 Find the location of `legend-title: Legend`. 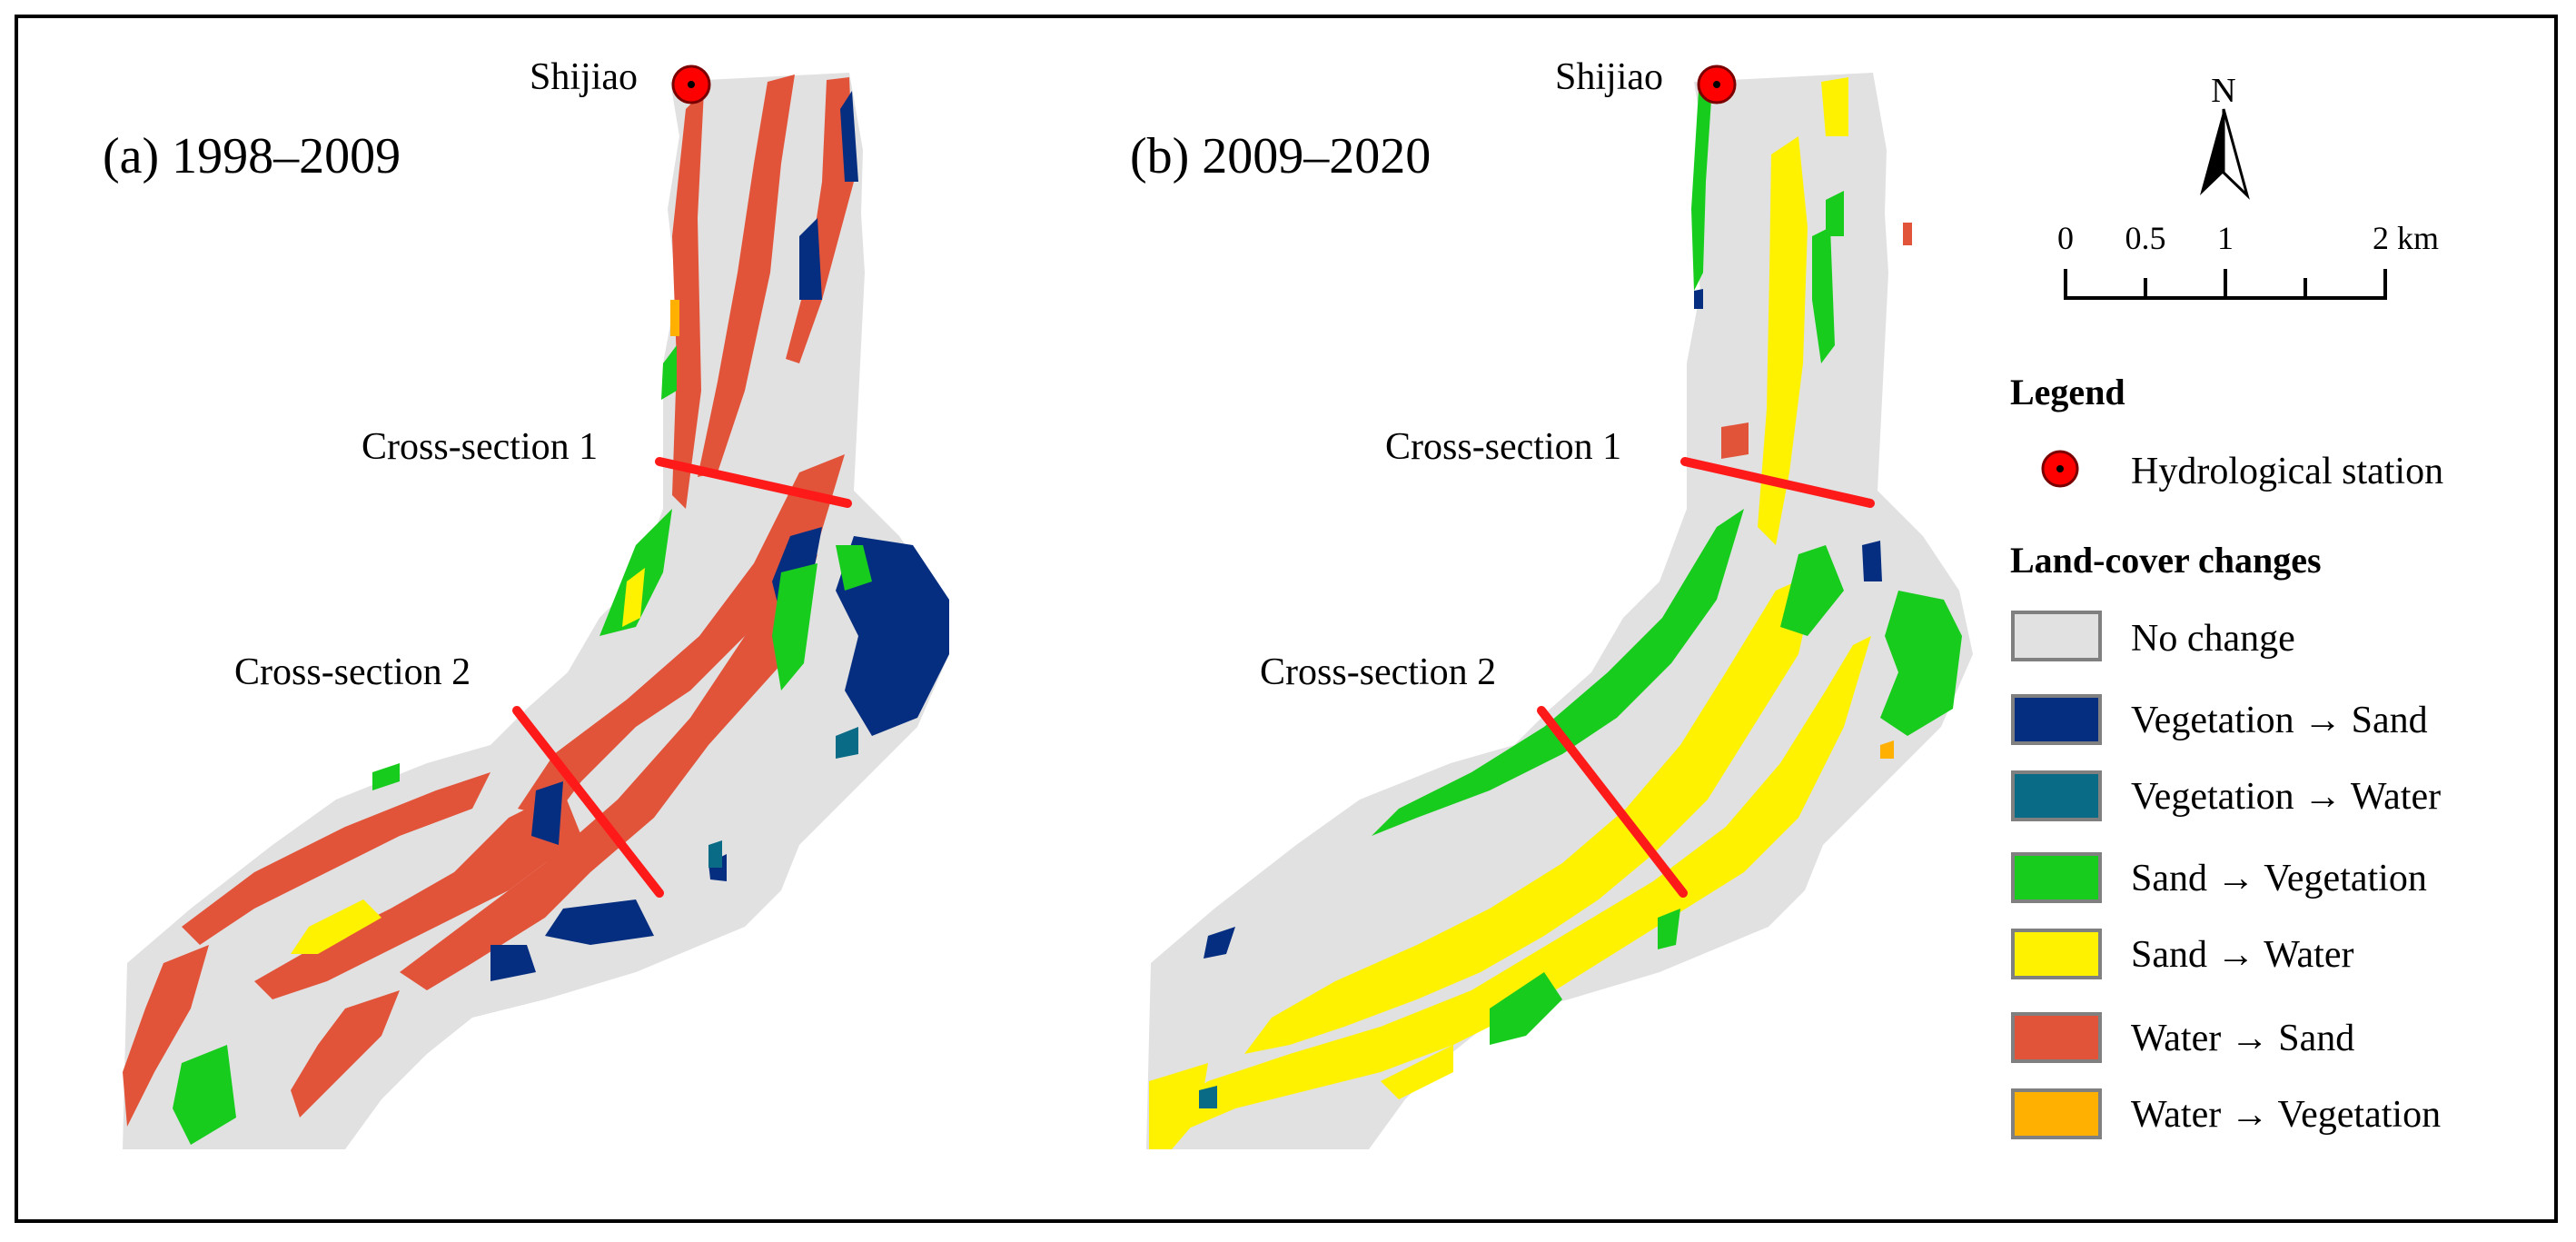

legend-title: Legend is located at coordinates (2067, 392).